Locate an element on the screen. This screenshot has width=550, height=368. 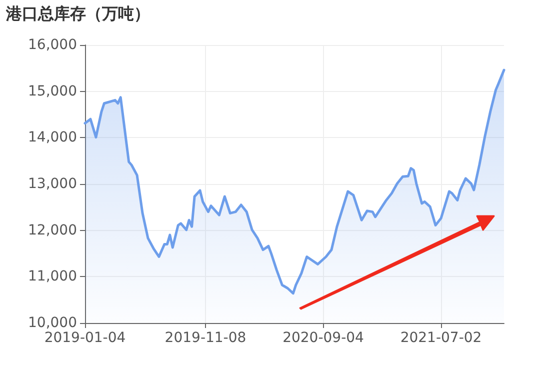
chart-title: 港口总库存（万吨） is located at coordinates (78, 14).